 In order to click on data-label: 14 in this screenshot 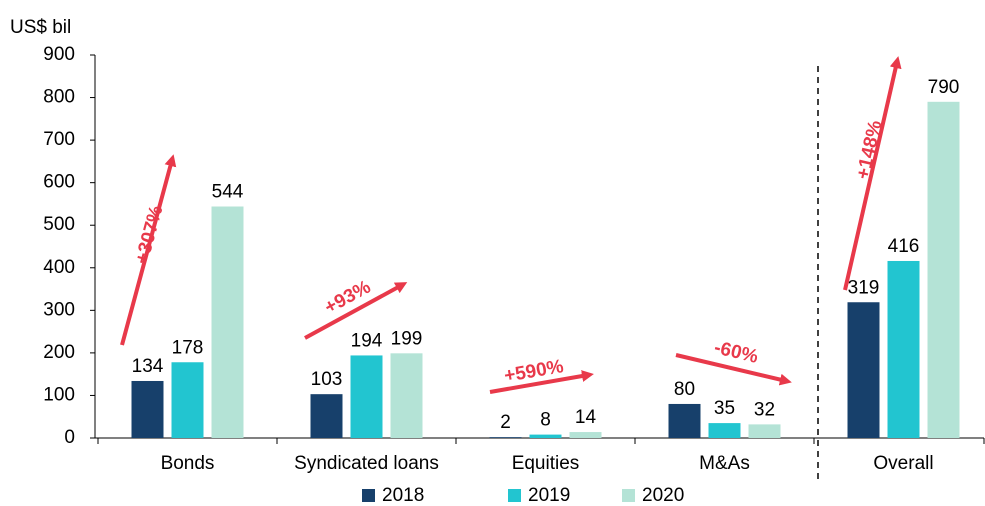, I will do `click(586, 417)`.